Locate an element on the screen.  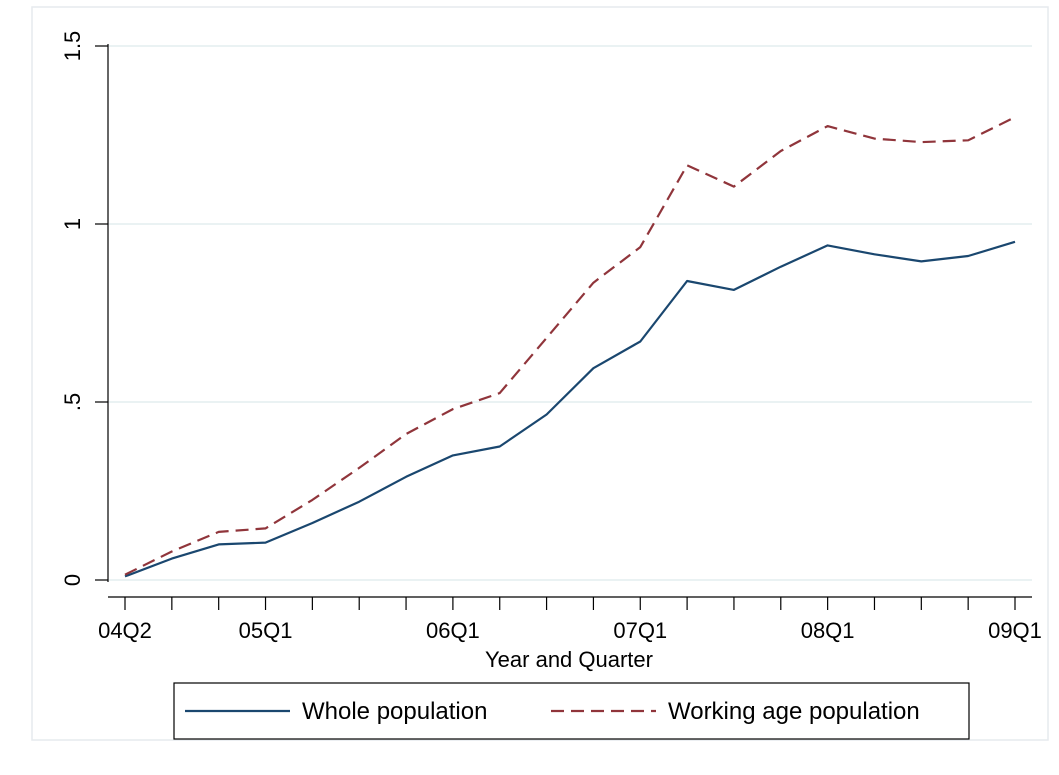
x-axis-title: Year and Quarter is located at coordinates (569, 659).